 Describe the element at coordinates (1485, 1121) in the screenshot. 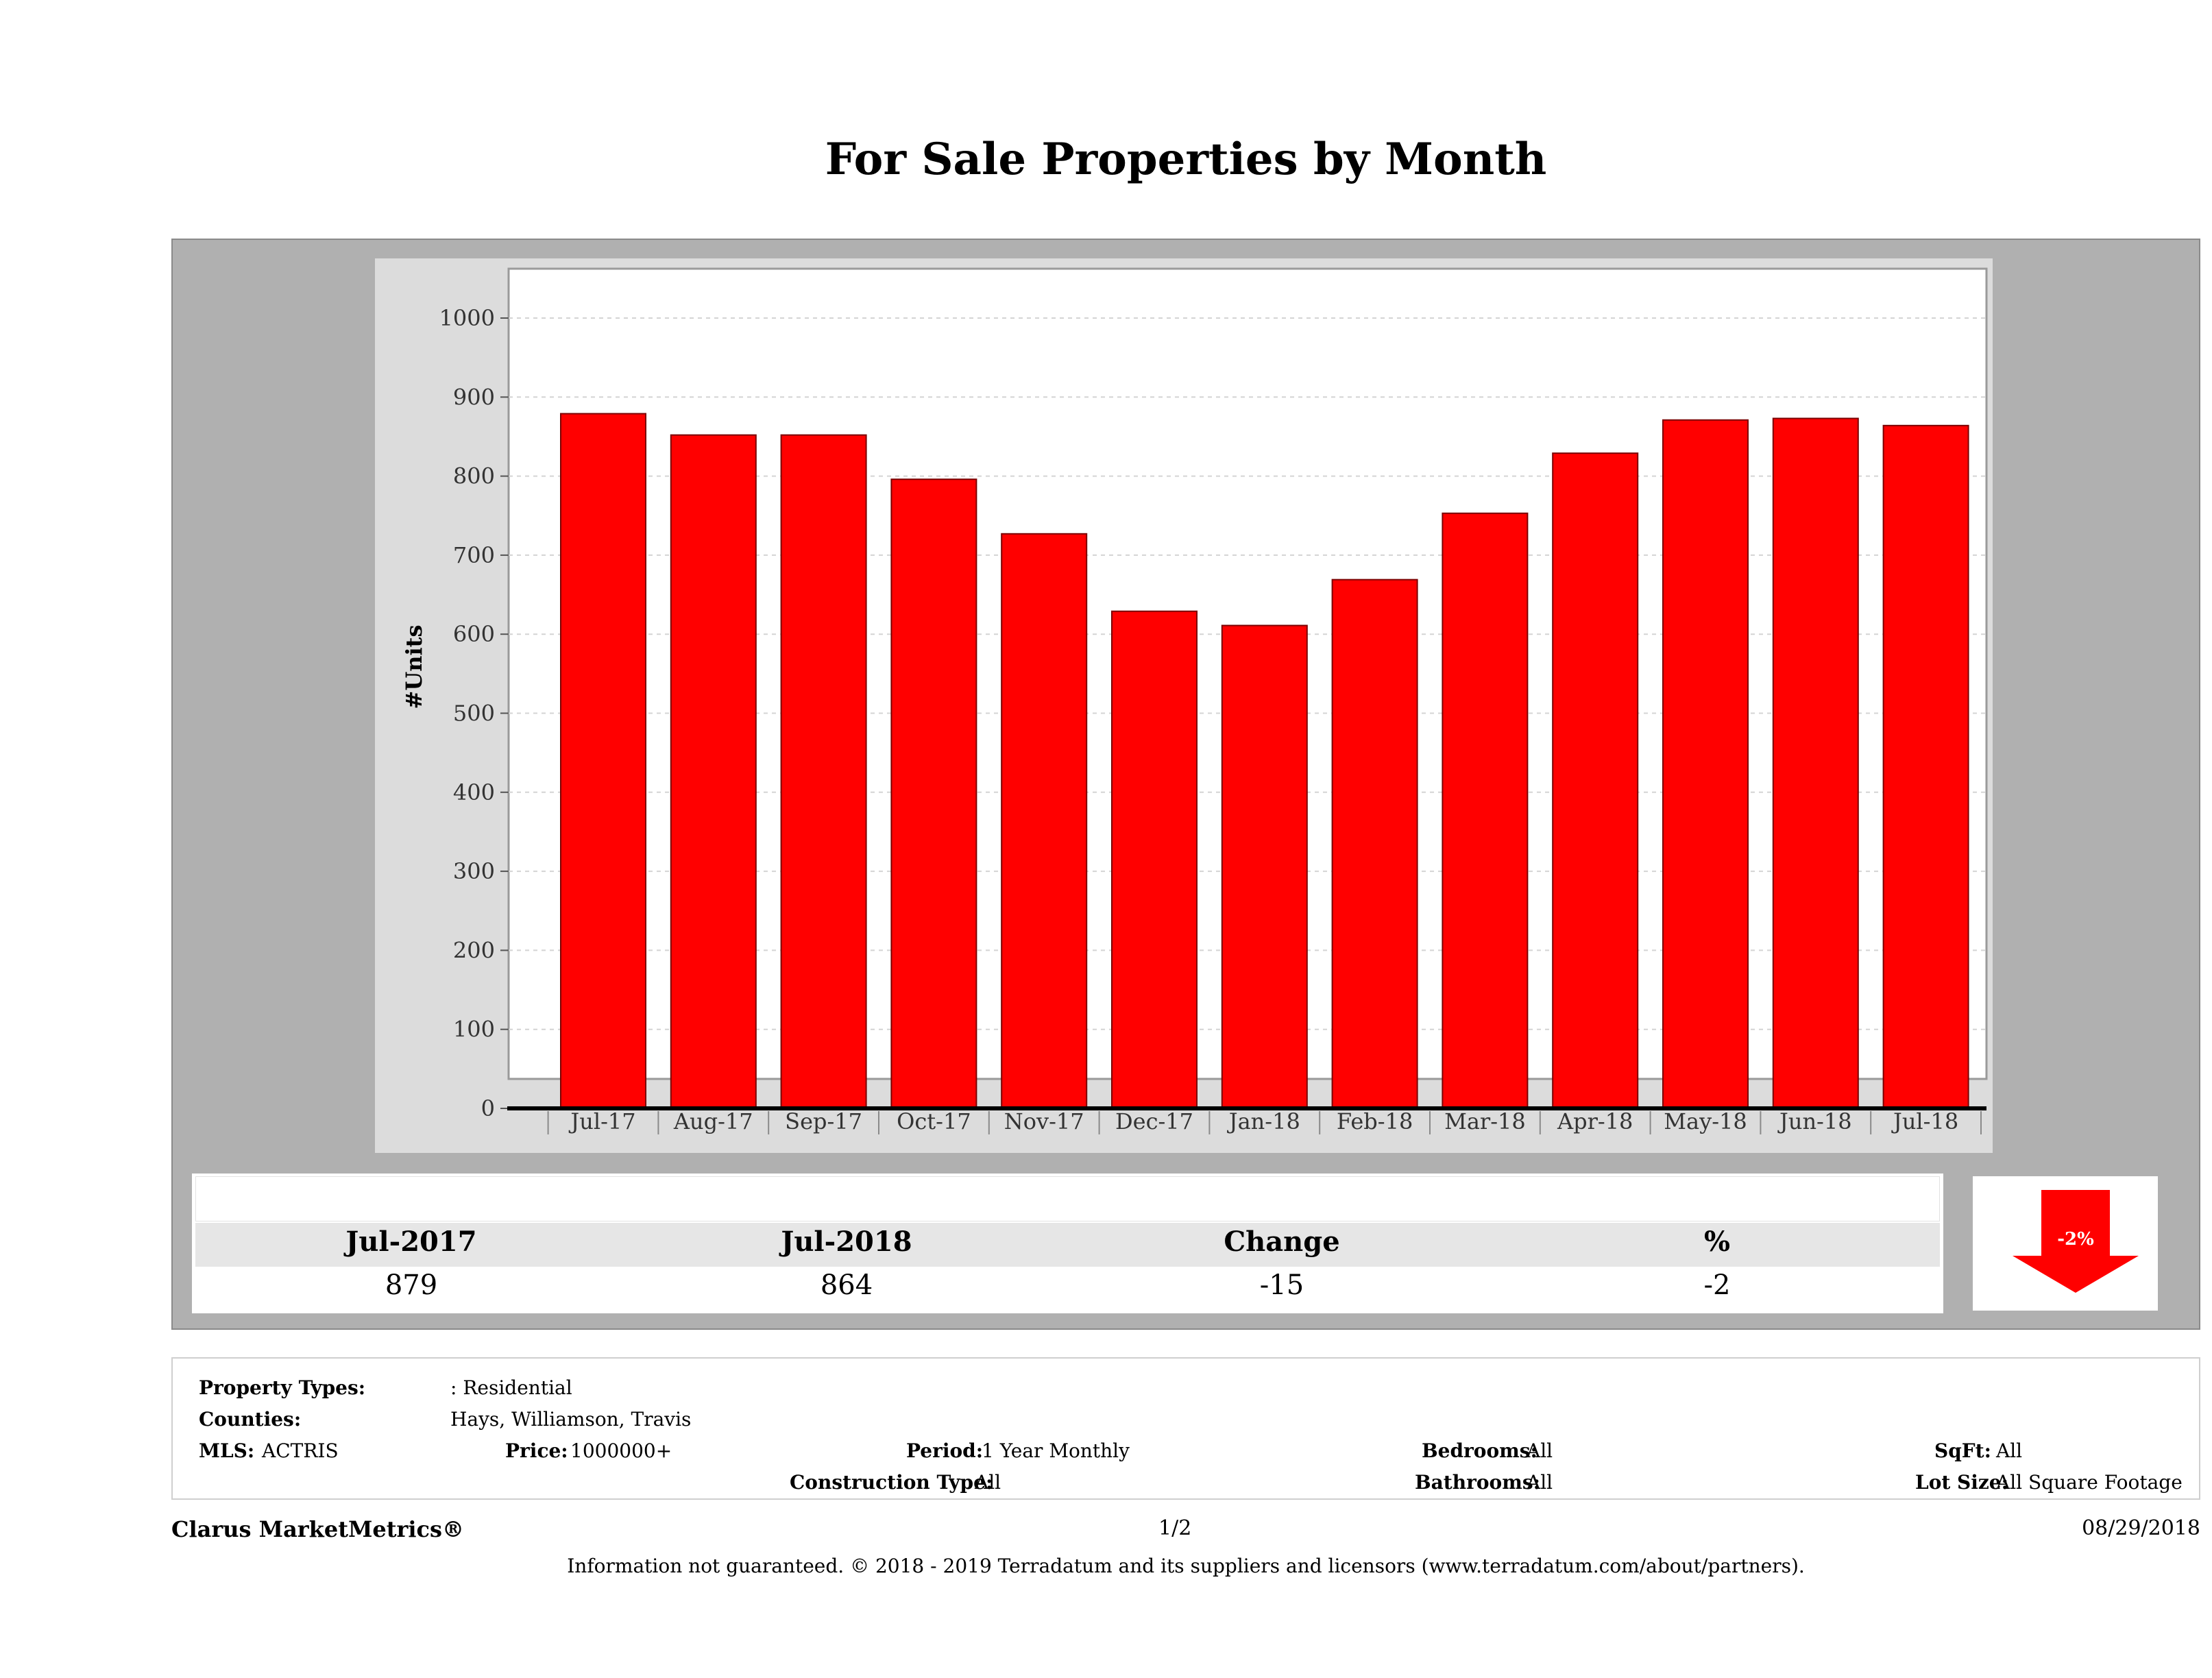

I see `x-tick-label: Mar-18` at that location.